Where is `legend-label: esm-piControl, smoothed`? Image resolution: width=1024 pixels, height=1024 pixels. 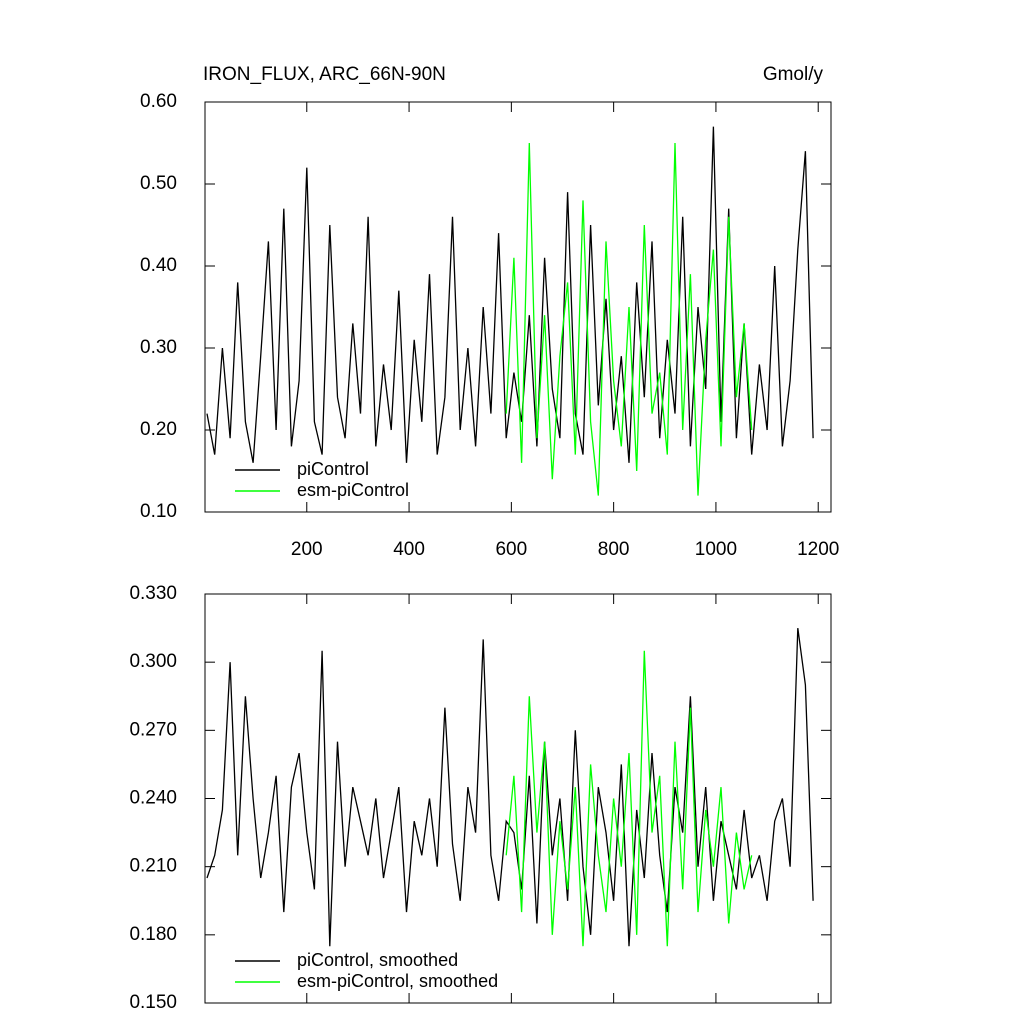 legend-label: esm-piControl, smoothed is located at coordinates (397, 981).